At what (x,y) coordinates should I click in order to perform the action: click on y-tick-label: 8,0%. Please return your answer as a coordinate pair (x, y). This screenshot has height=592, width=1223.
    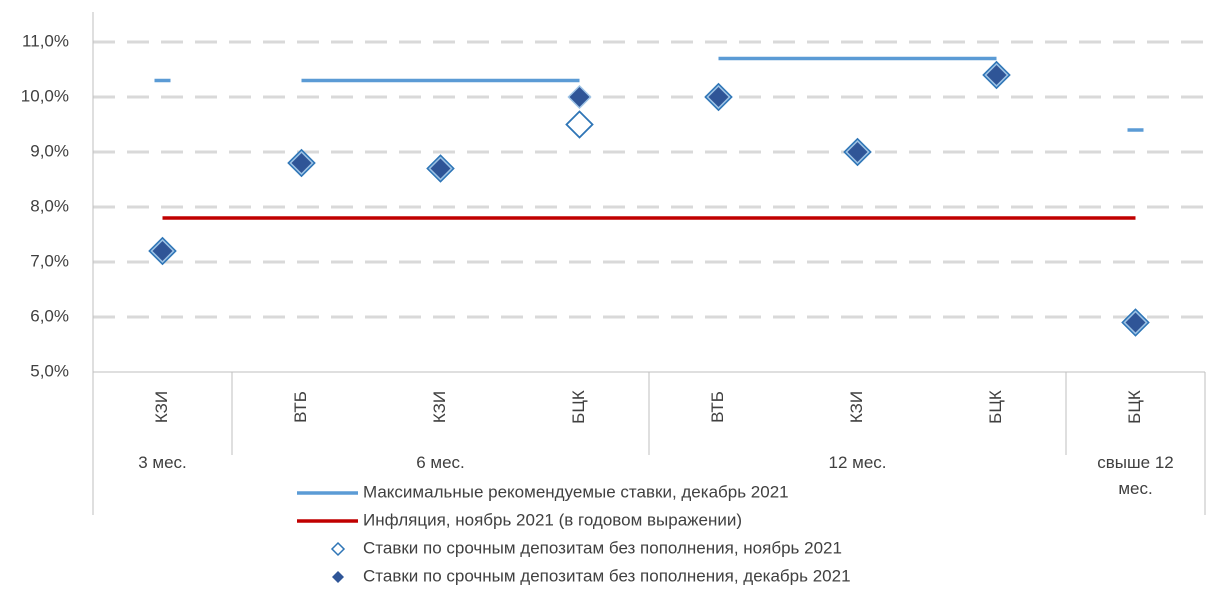
    Looking at the image, I should click on (49, 205).